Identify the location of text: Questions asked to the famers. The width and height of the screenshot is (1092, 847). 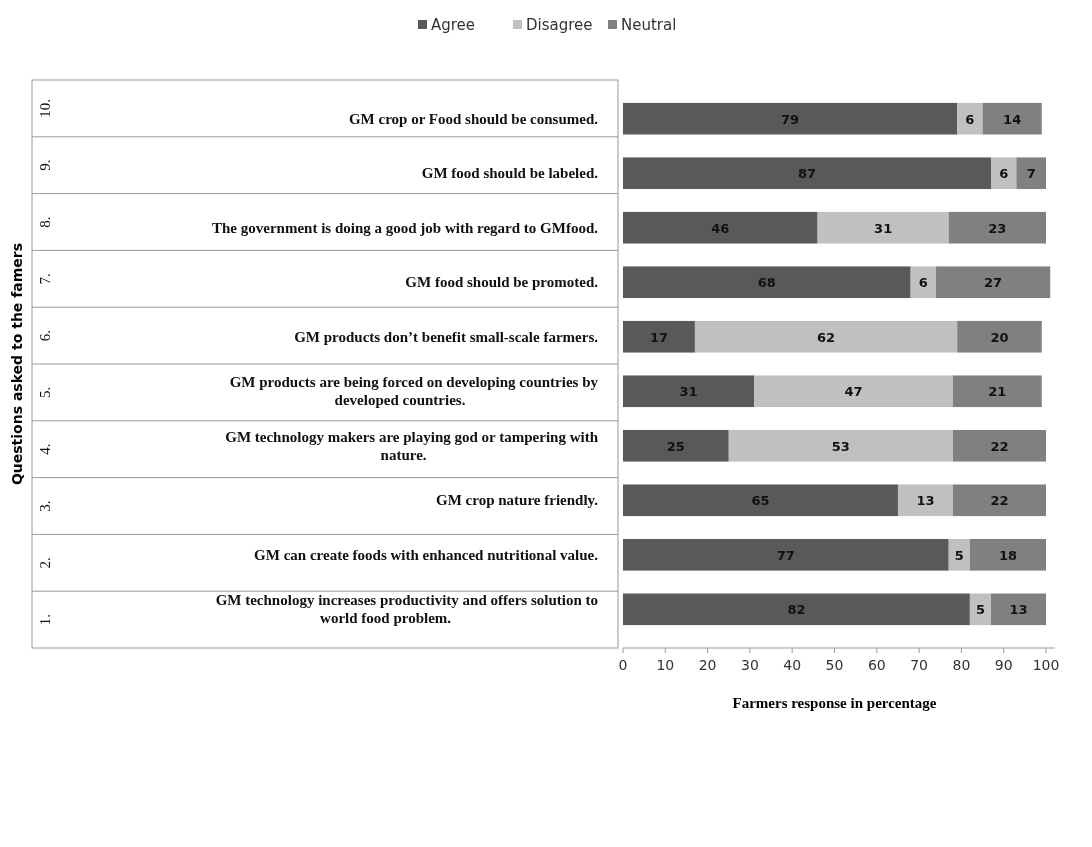
(17, 364).